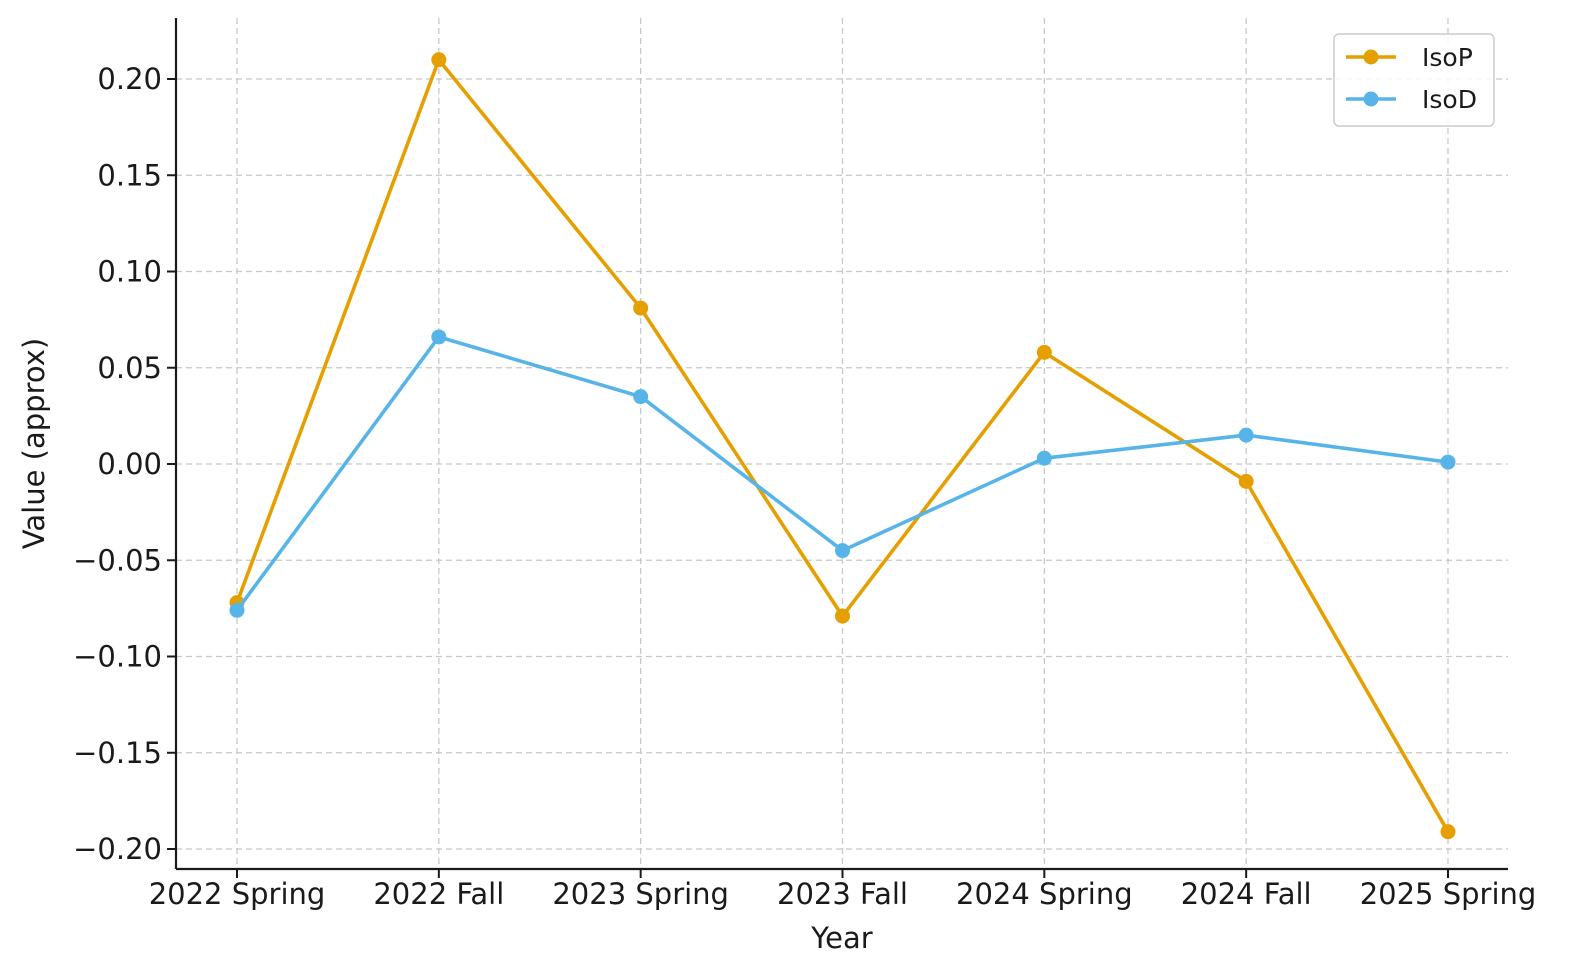 This screenshot has width=1575, height=980. Describe the element at coordinates (1371, 99) in the screenshot. I see `legend-marker-isod` at that location.